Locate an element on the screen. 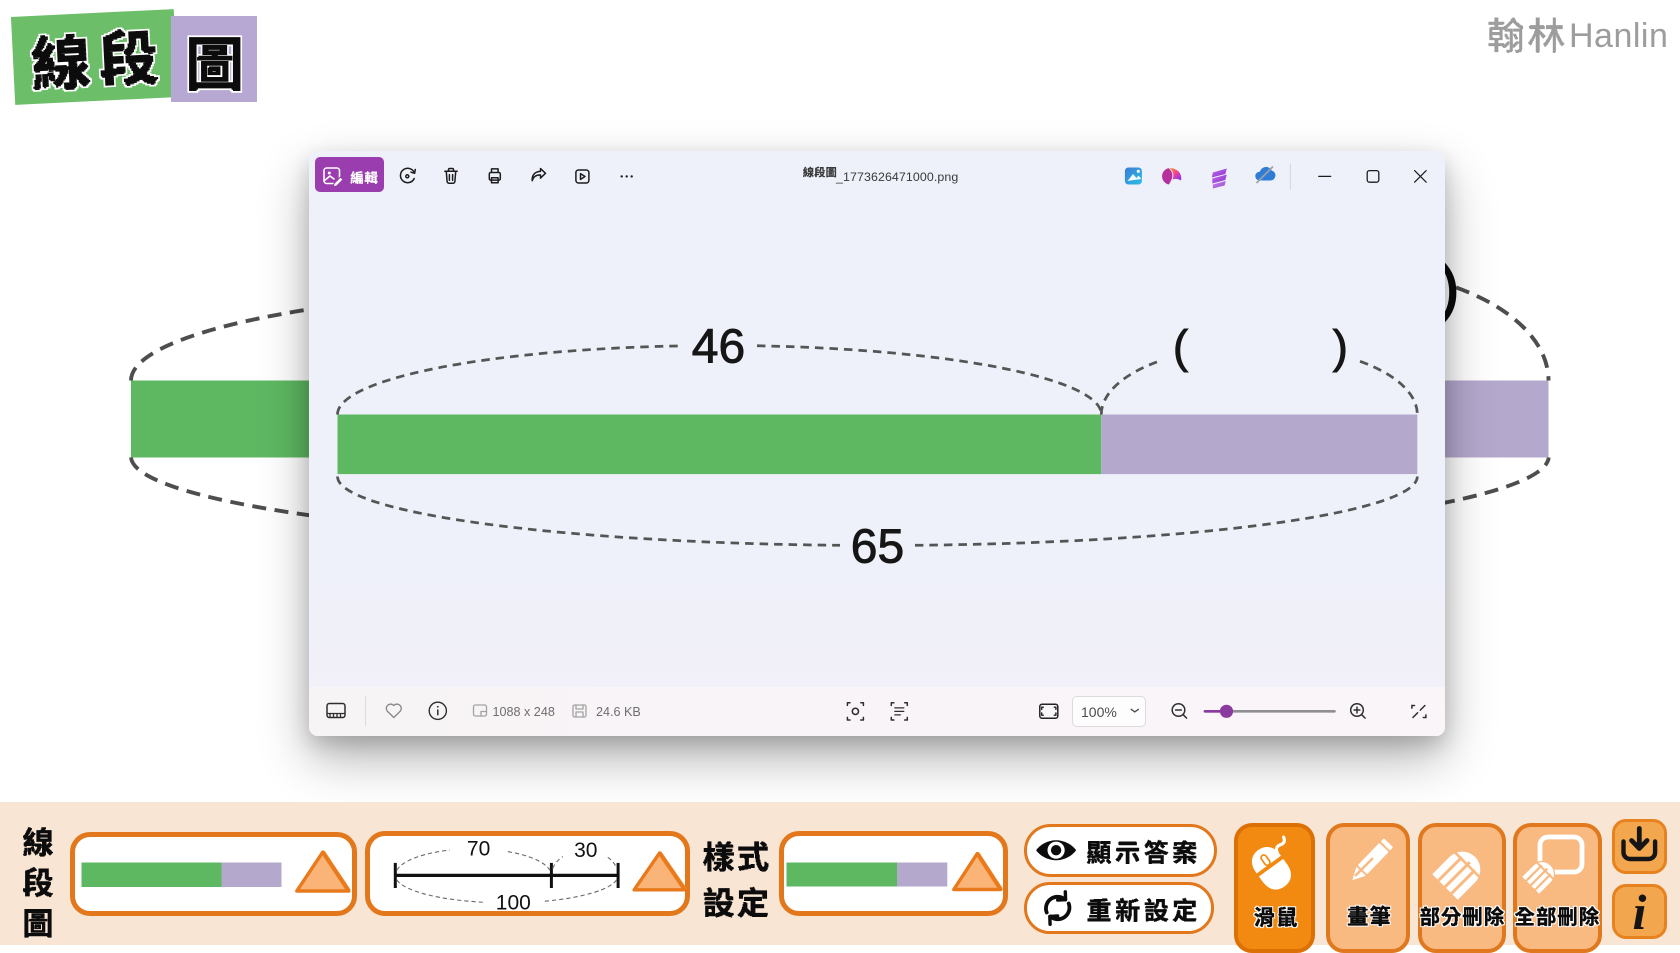  svg-text: i is located at coordinates (1640, 912).